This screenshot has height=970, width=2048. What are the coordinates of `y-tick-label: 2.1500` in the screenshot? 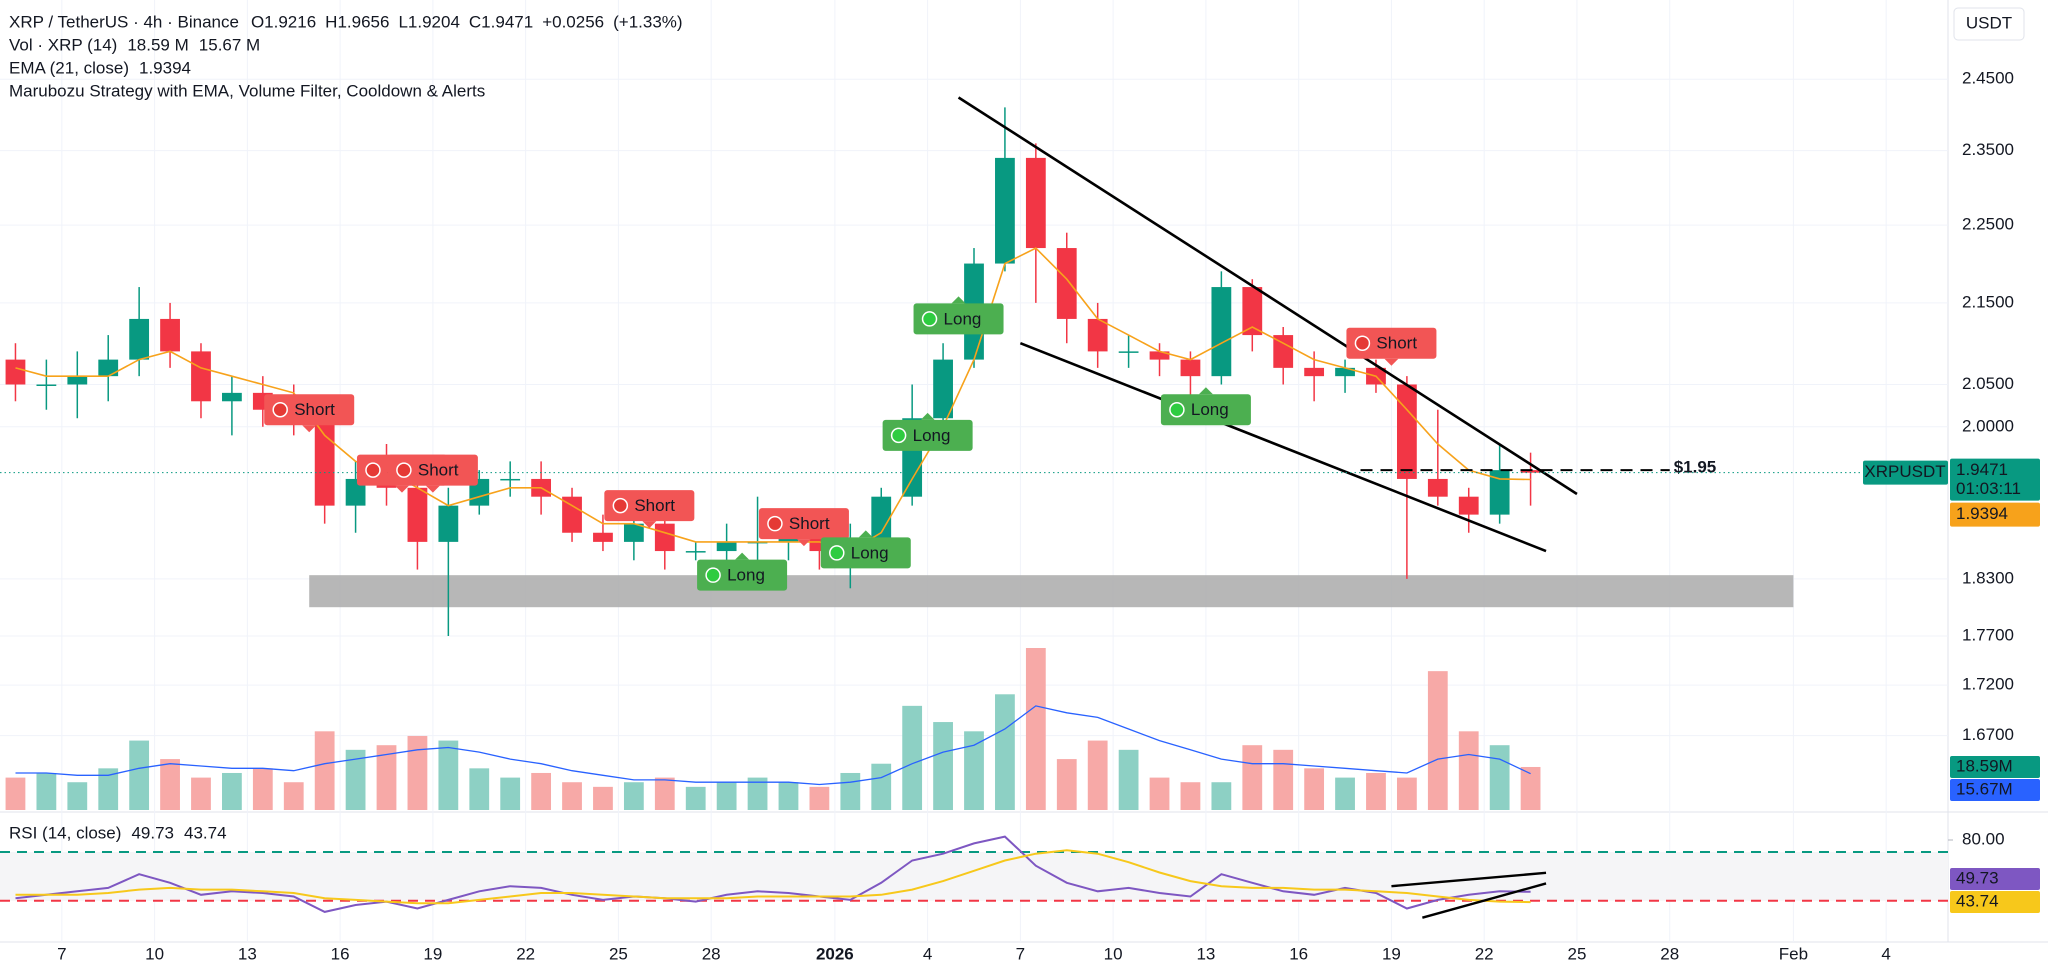 It's located at (1988, 301).